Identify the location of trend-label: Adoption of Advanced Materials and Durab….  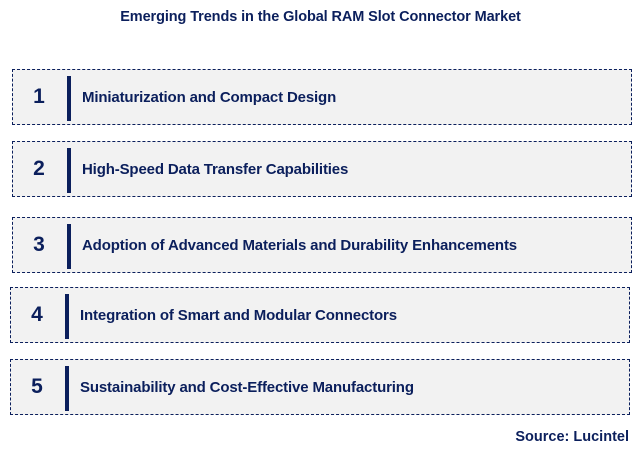
(299, 245).